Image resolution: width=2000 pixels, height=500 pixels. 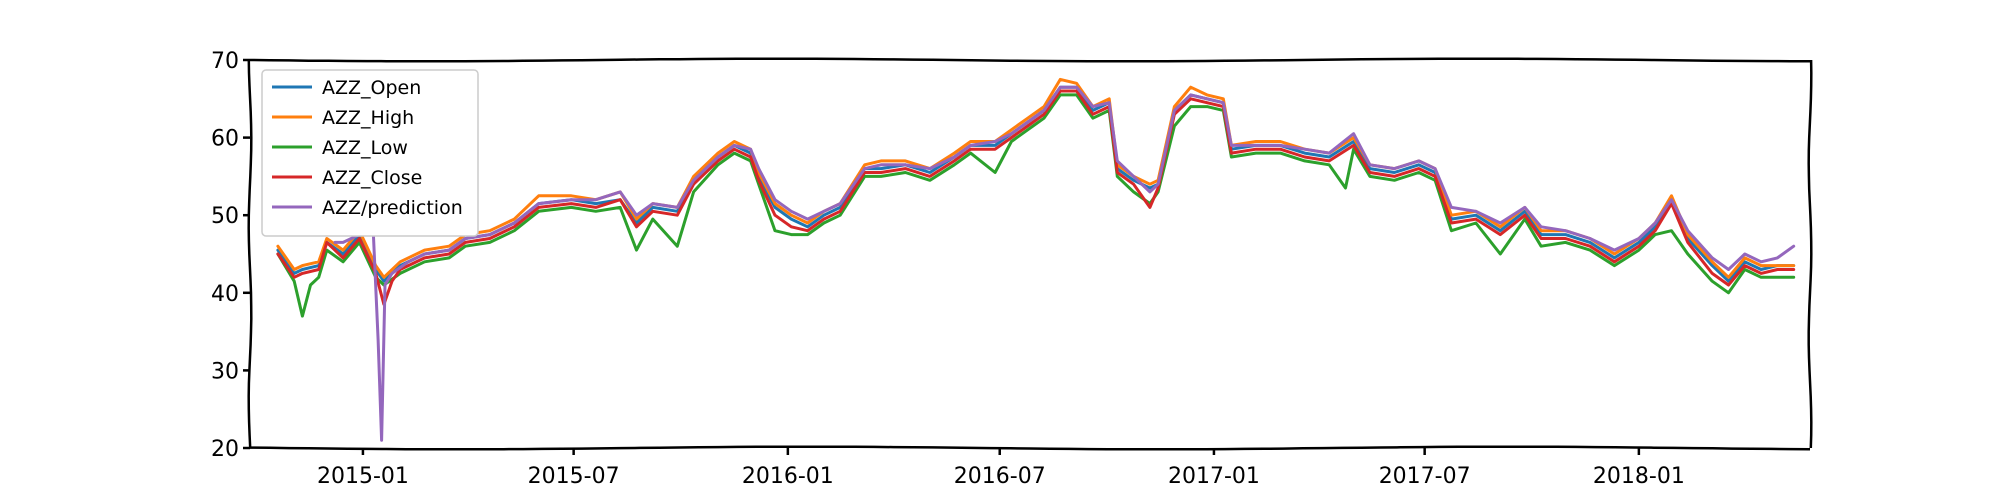 What do you see at coordinates (225, 371) in the screenshot?
I see `y-tick-label: 30` at bounding box center [225, 371].